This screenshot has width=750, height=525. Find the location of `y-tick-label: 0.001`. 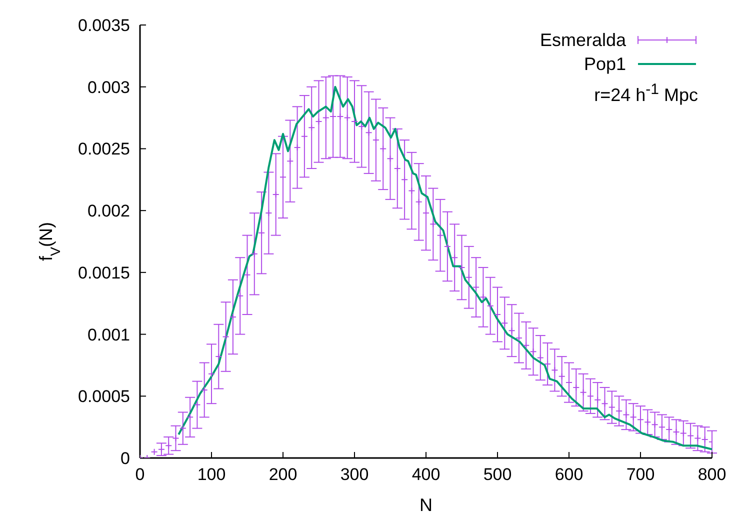

y-tick-label: 0.001 is located at coordinates (108, 334).